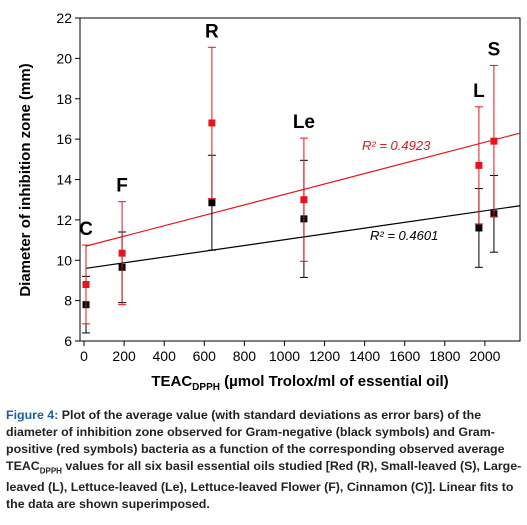  I want to click on y-tick-label: 6, so click(68, 341).